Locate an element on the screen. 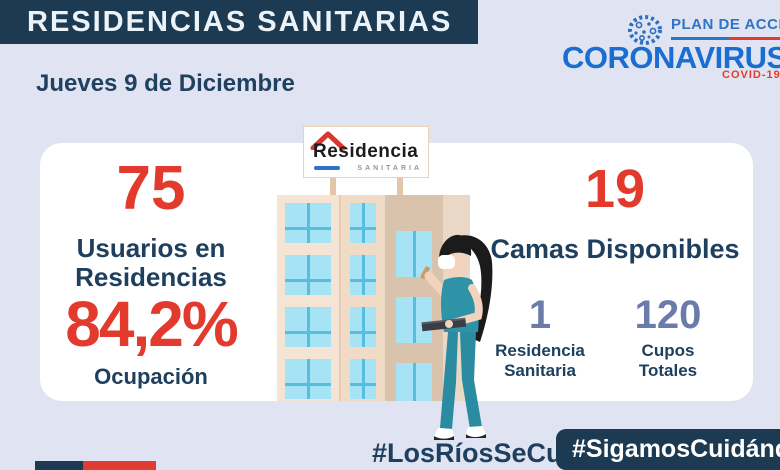 The image size is (780, 470). header-banner: RESIDENCIAS SANITARIAS is located at coordinates (239, 22).